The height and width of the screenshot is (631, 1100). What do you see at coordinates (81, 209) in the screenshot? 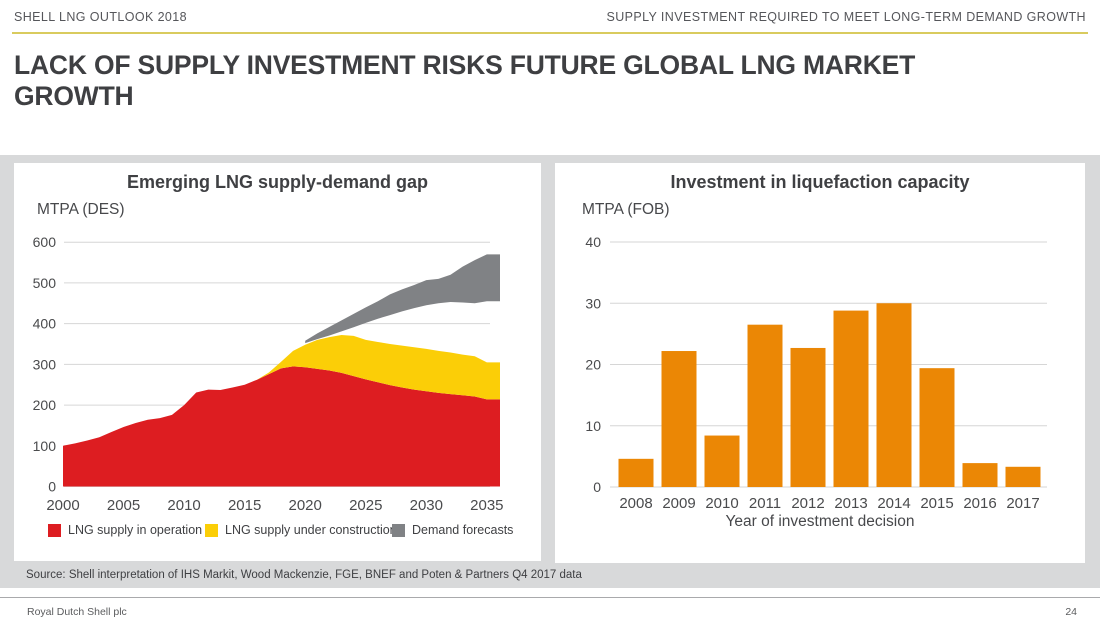
I see `left-chart-unit-label: MTPA (DES)` at bounding box center [81, 209].